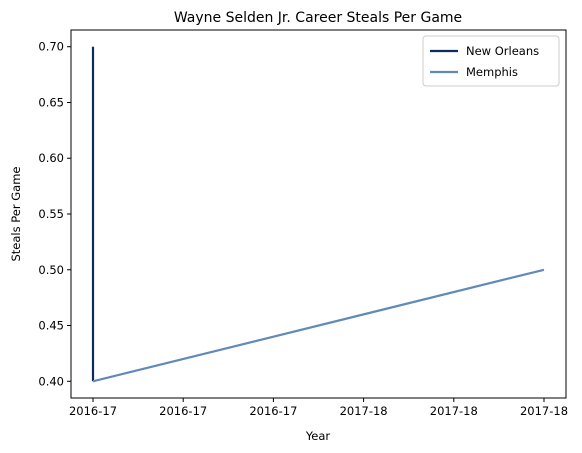  I want to click on y-axis: 0.40 0.45 0.50 0.55 0.60 0.65 0.70, so click(54, 214).